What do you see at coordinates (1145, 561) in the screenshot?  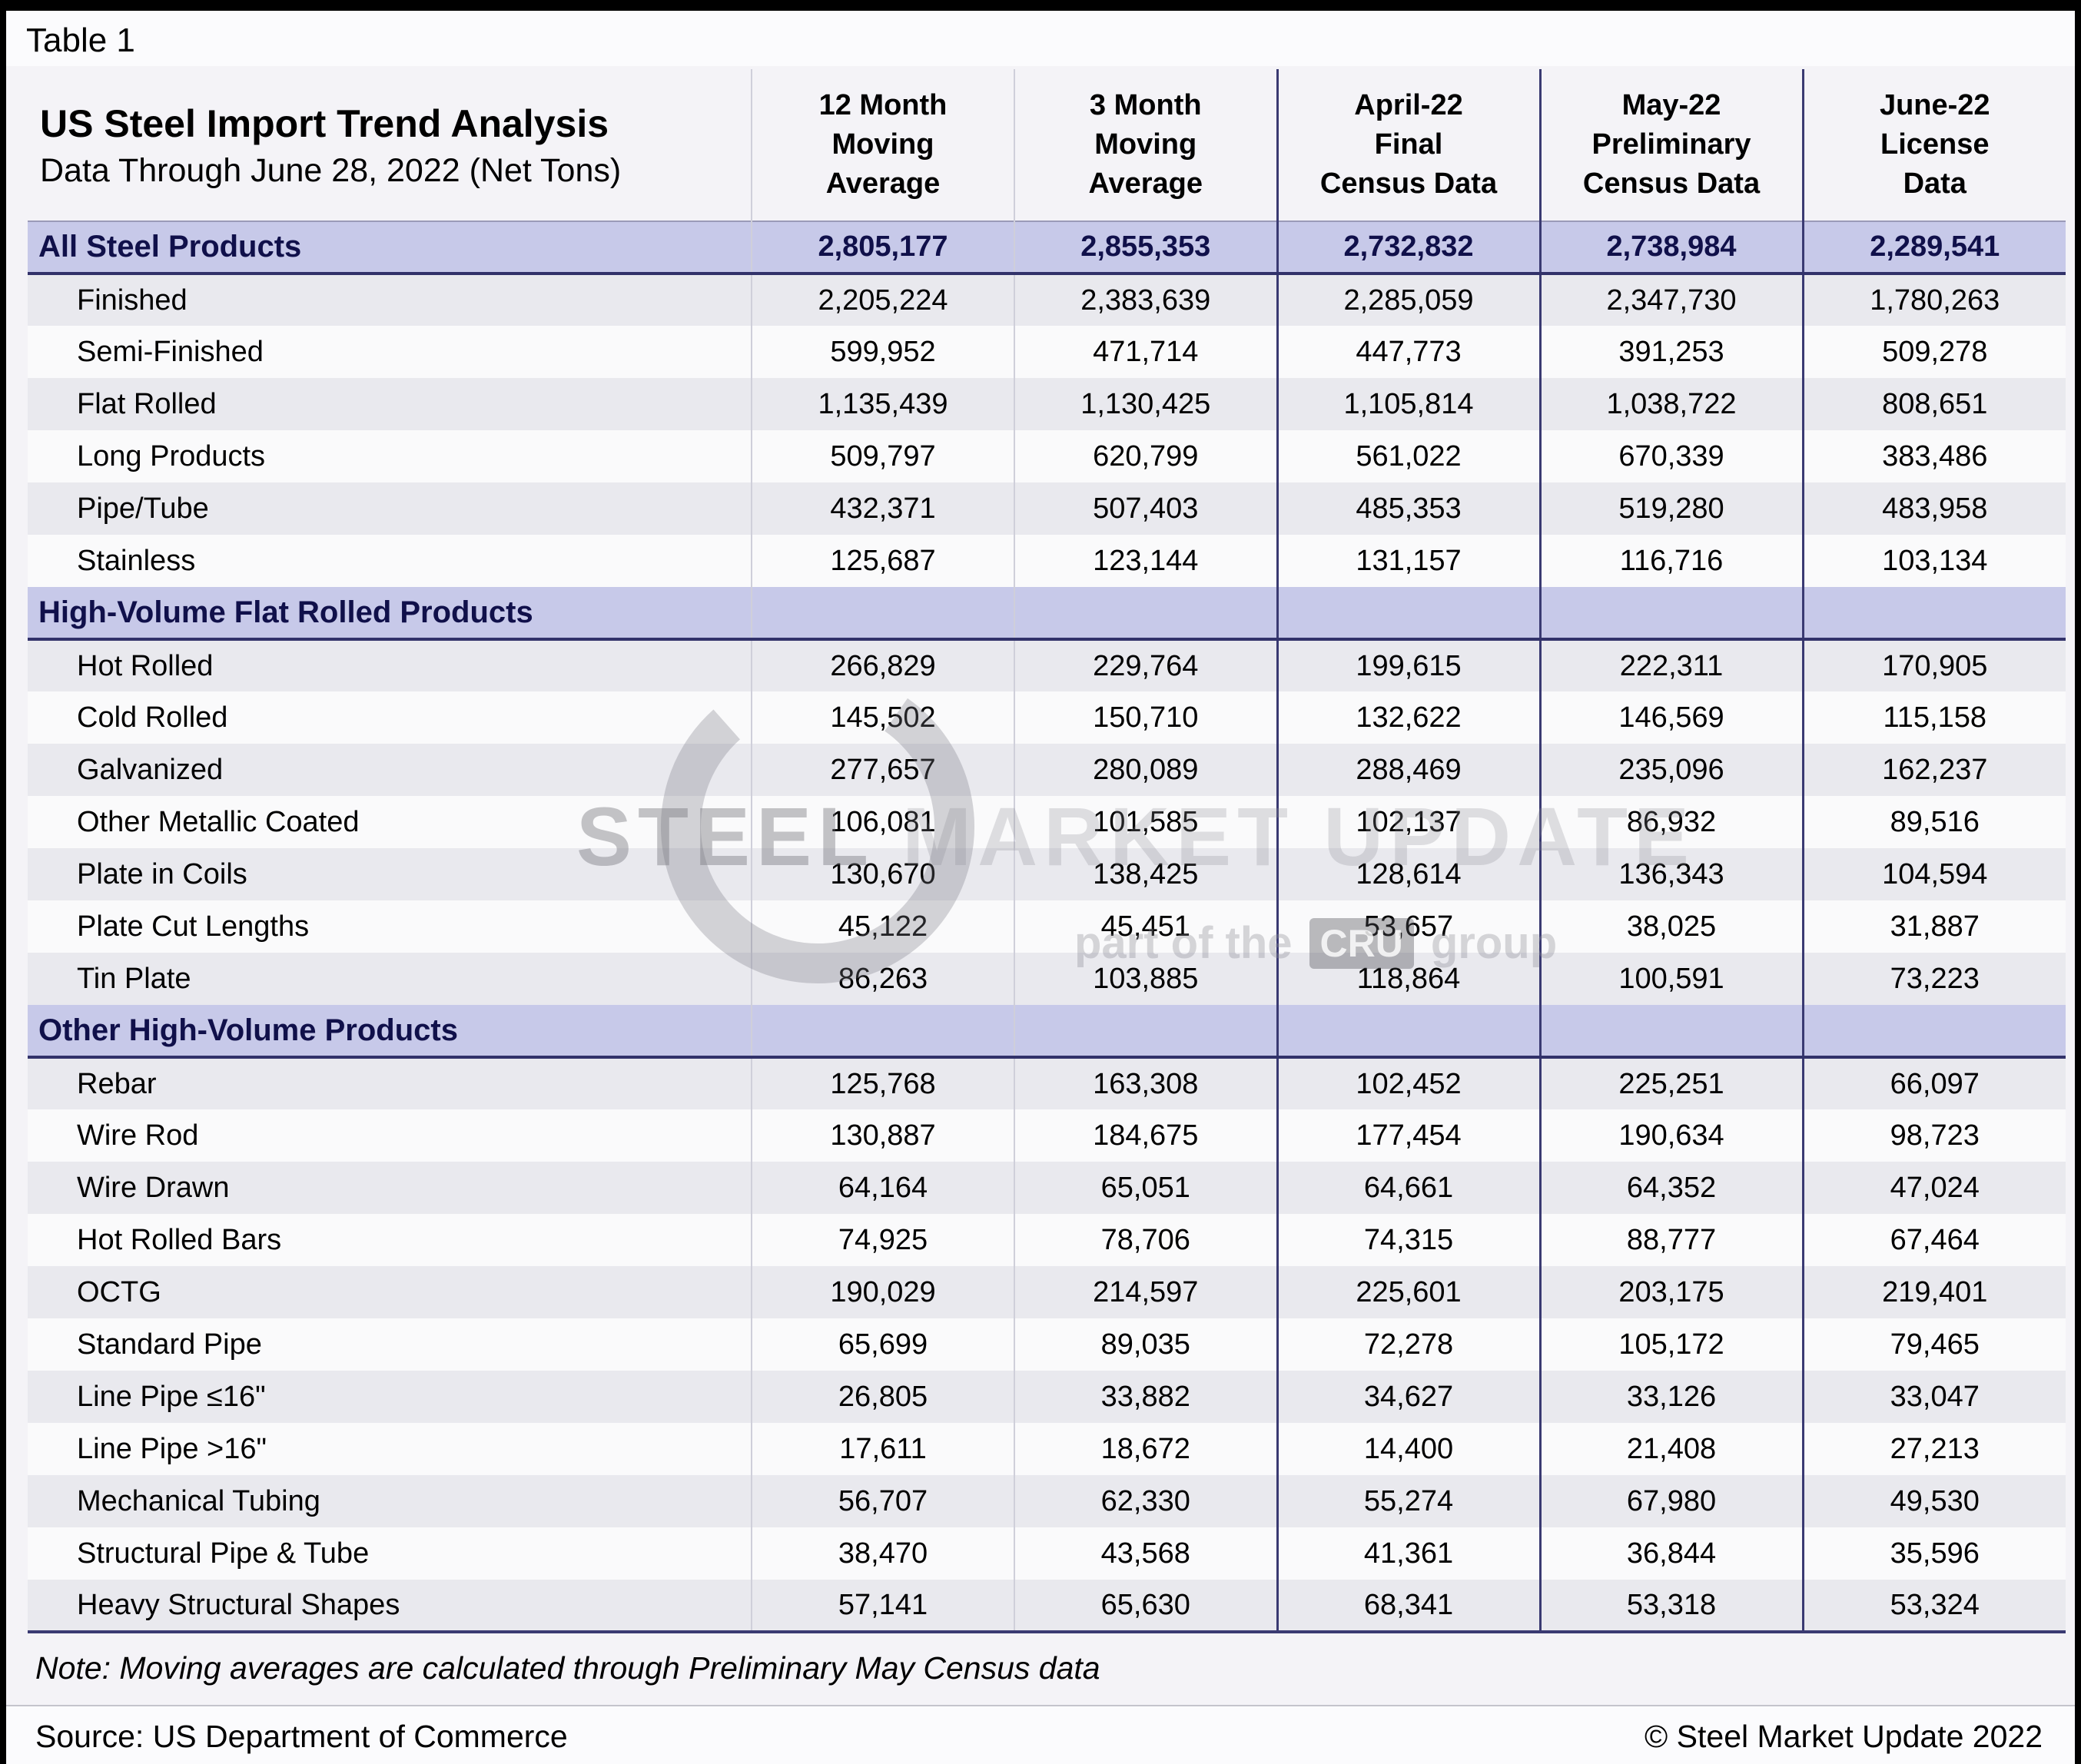 I see `cell-value: 123,144` at bounding box center [1145, 561].